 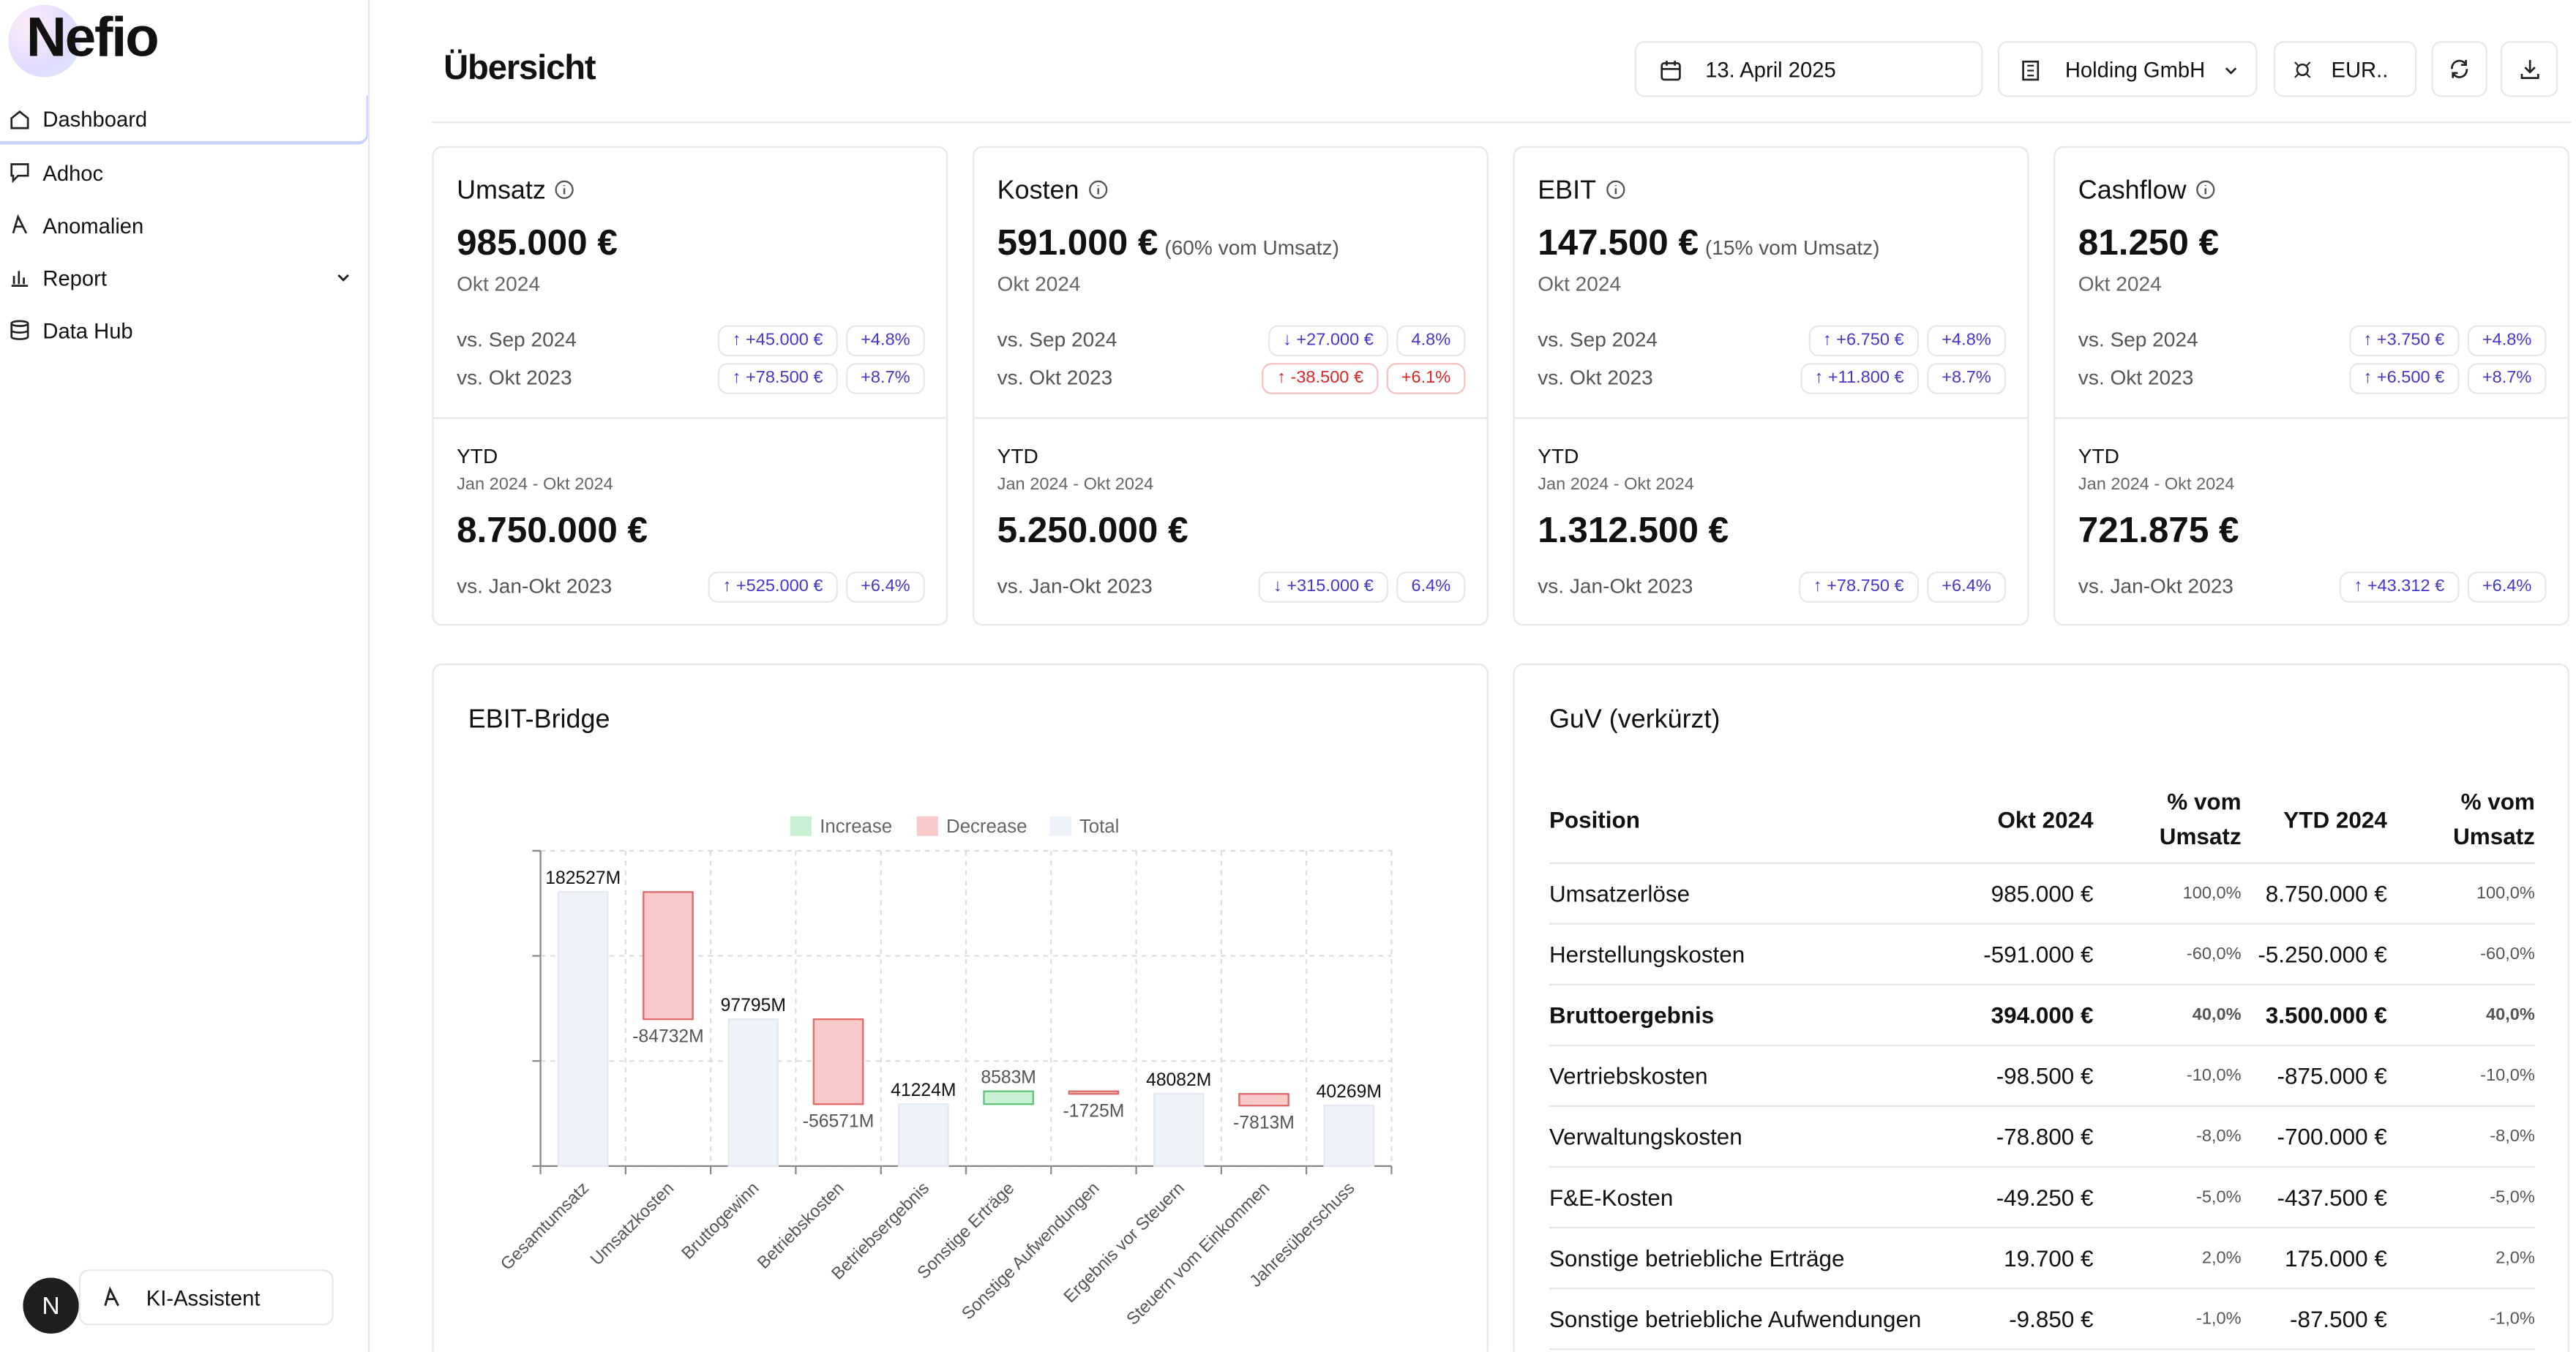 What do you see at coordinates (1859, 378) in the screenshot?
I see `delta-pill: ↑ +11.800 €` at bounding box center [1859, 378].